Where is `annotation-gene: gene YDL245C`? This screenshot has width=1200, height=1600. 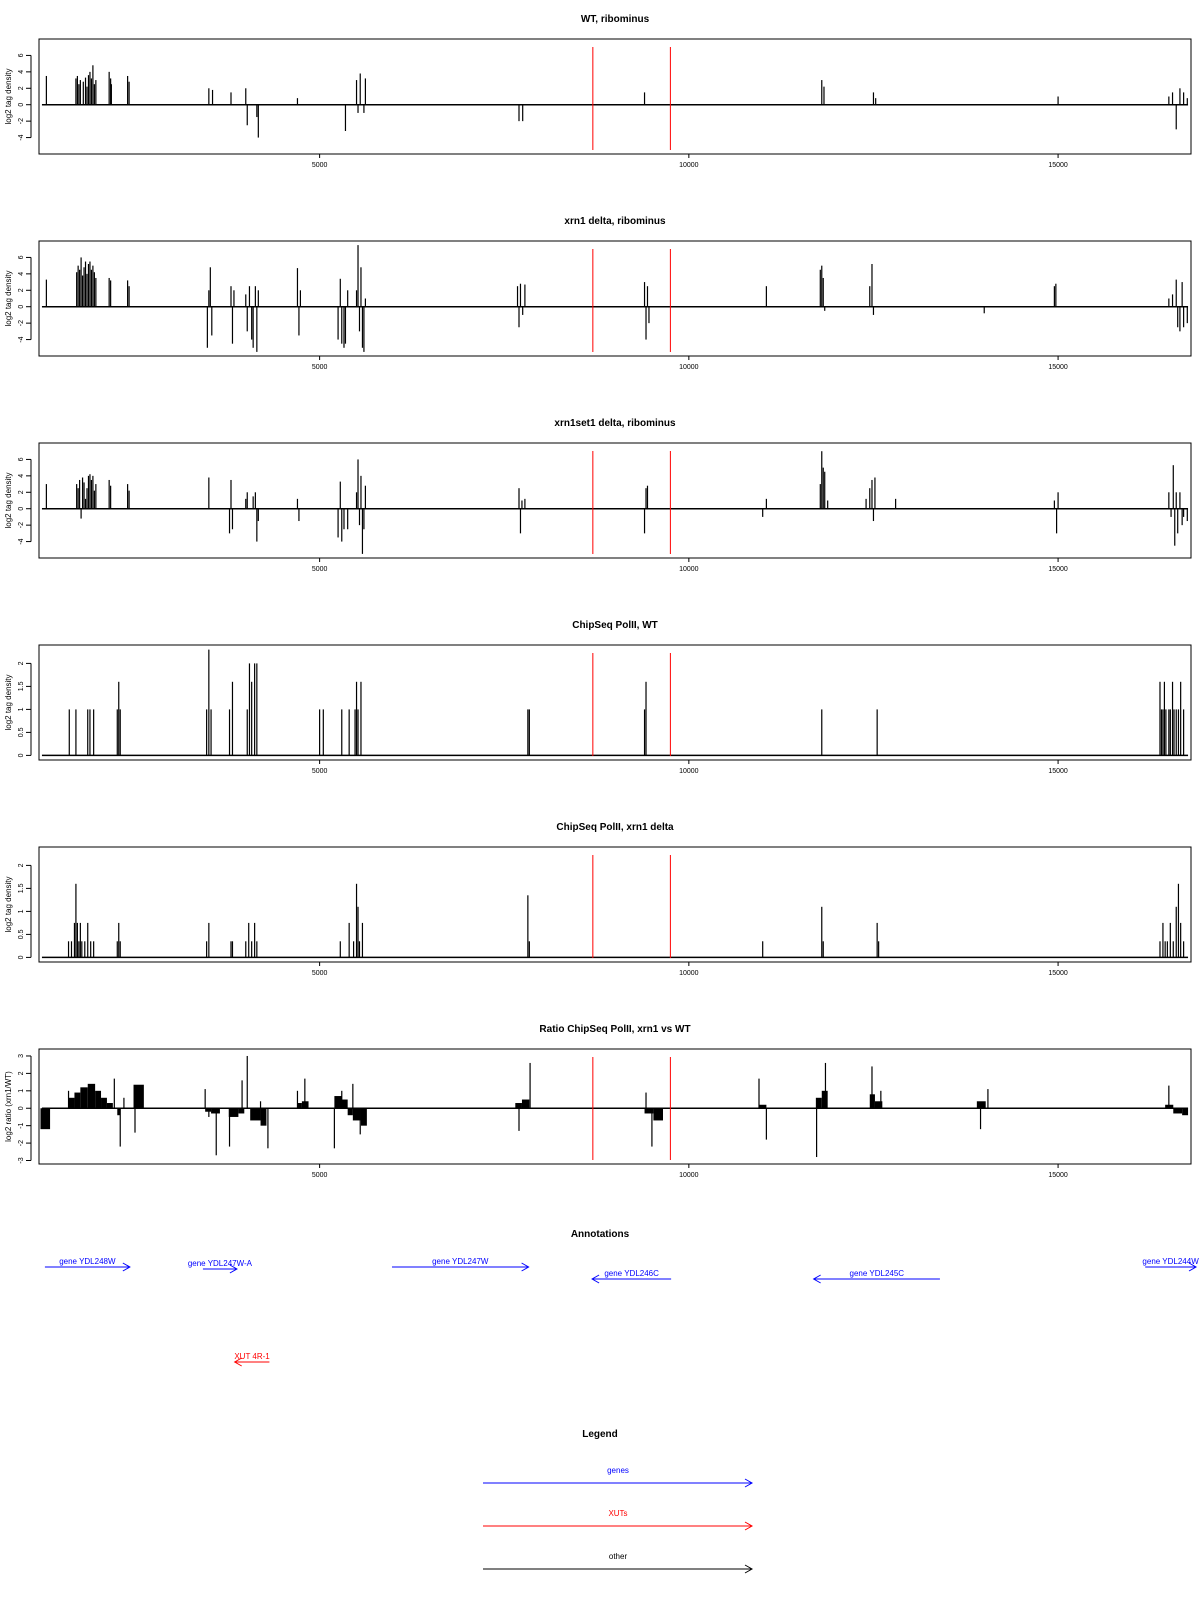 annotation-gene: gene YDL245C is located at coordinates (876, 1276).